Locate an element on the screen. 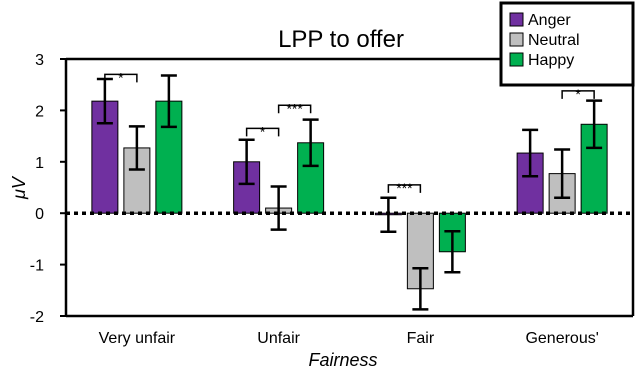 The width and height of the screenshot is (636, 370). x-tick-label: Very unfair is located at coordinates (137, 338).